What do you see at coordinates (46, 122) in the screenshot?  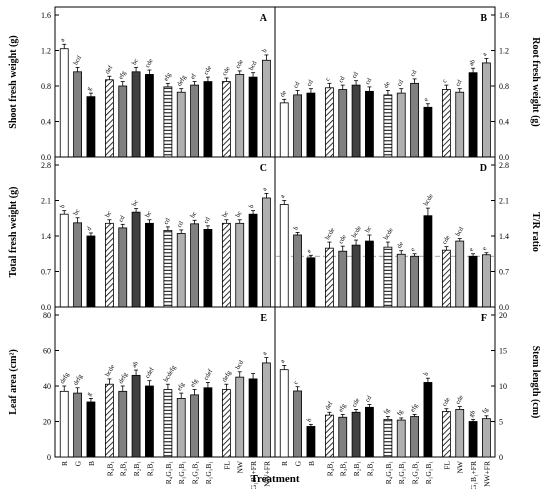 I see `y-tick-label: 0.4` at bounding box center [46, 122].